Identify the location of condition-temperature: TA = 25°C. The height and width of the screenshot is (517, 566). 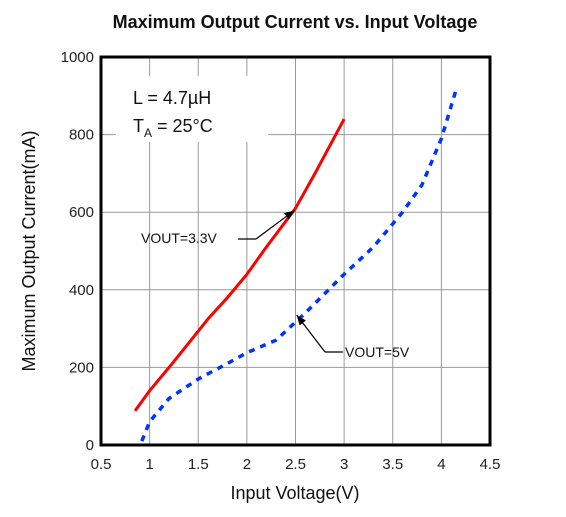
(173, 128).